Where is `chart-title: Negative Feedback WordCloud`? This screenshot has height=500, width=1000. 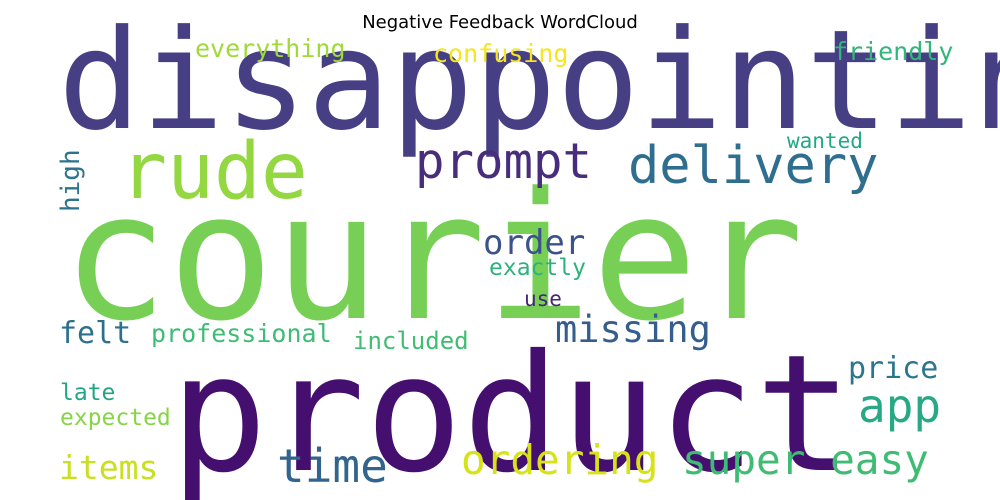 chart-title: Negative Feedback WordCloud is located at coordinates (500, 22).